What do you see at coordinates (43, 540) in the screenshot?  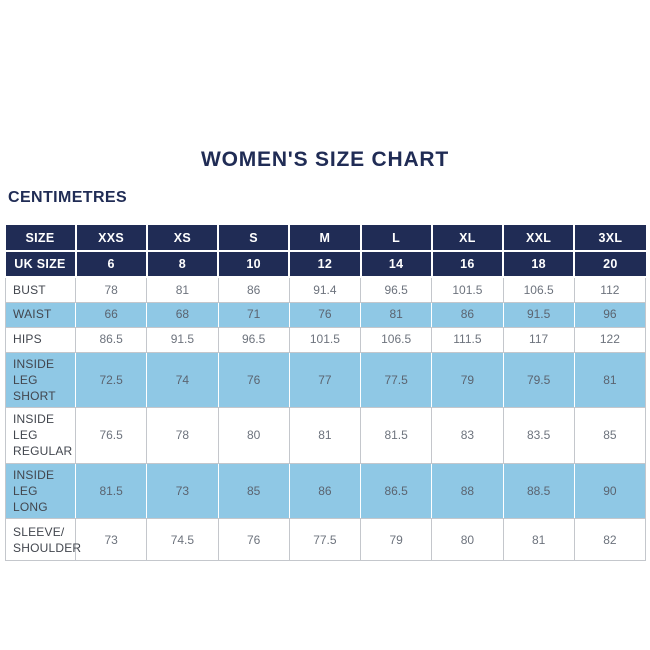 I see `row-label: SLEEVE/ SHOULDER` at bounding box center [43, 540].